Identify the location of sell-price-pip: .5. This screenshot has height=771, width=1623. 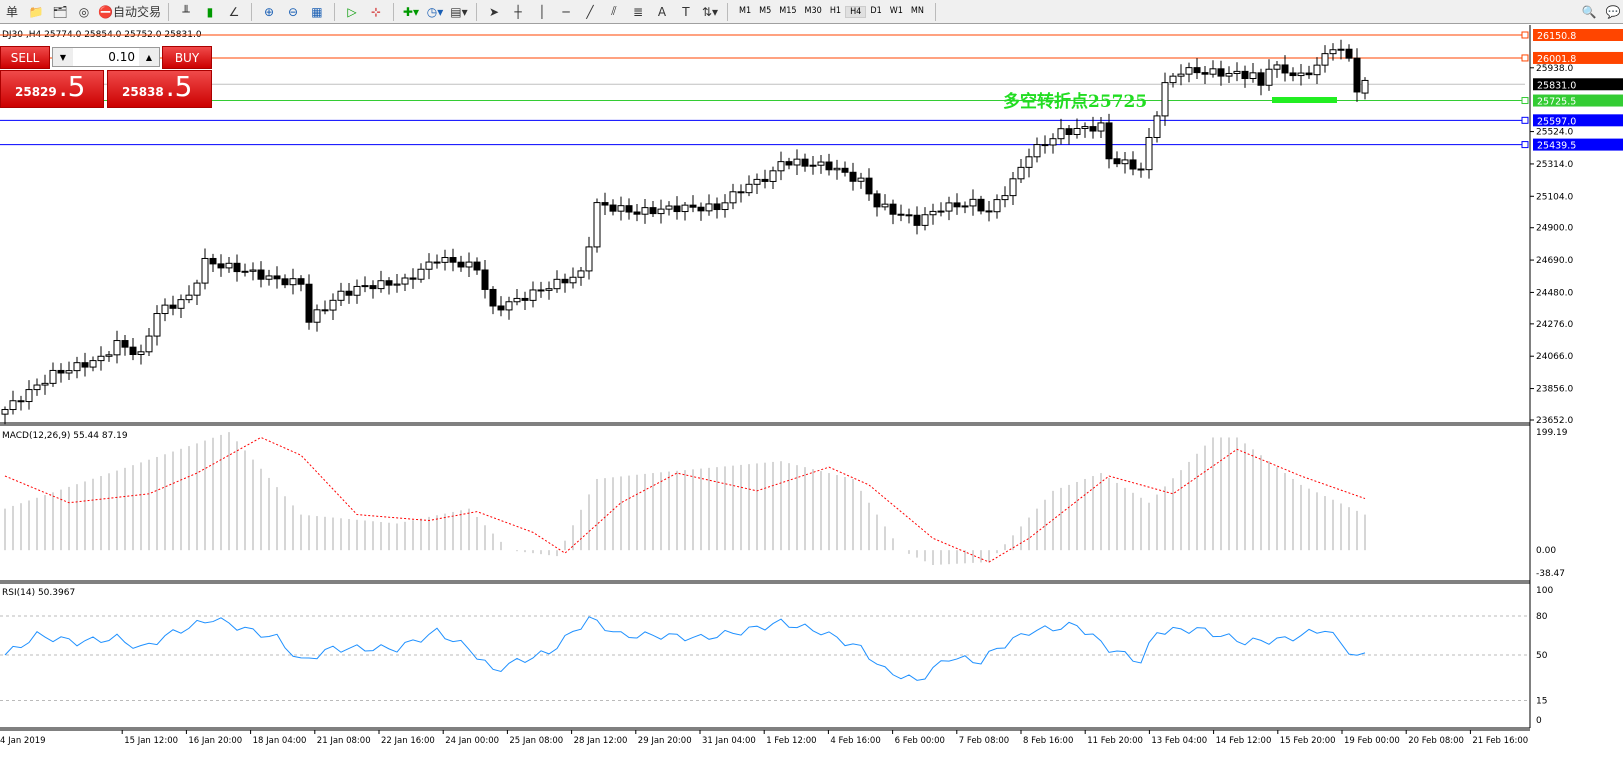
(72, 86).